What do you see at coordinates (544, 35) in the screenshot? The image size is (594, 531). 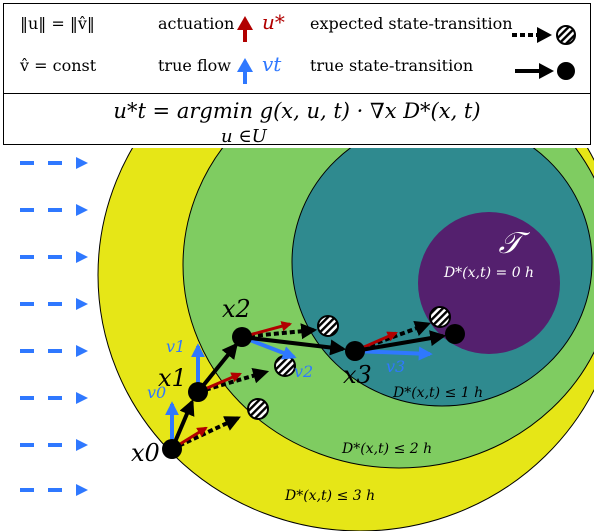 I see `expected-transition-legend-icon` at bounding box center [544, 35].